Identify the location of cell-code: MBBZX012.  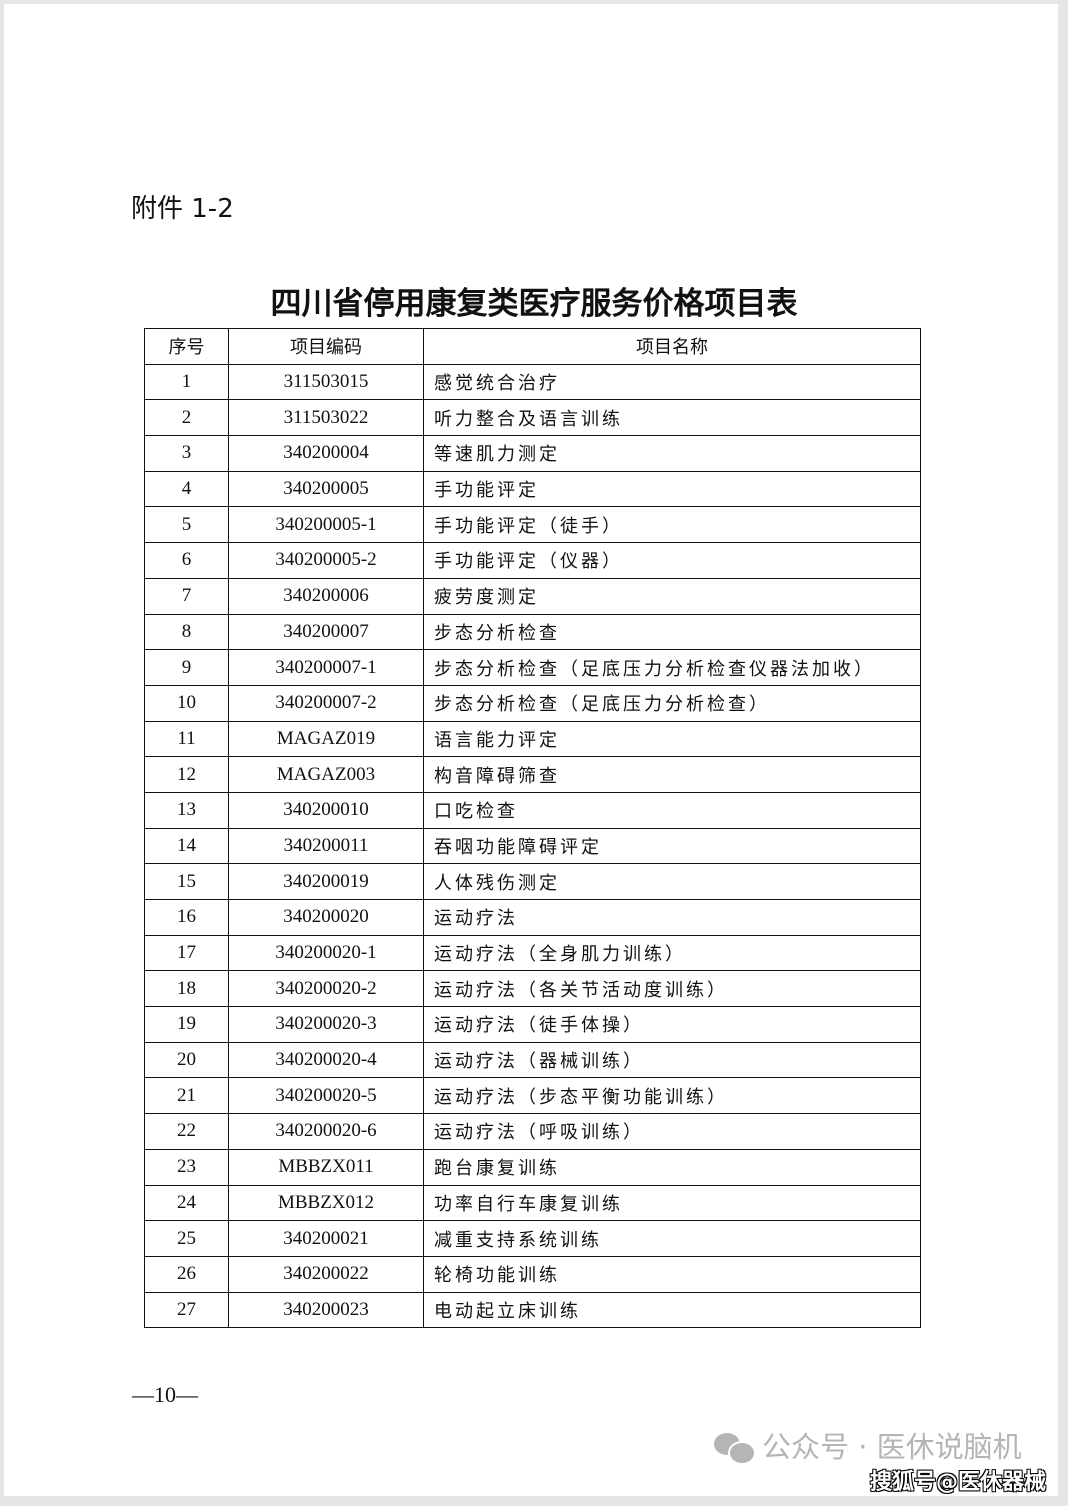
(326, 1203).